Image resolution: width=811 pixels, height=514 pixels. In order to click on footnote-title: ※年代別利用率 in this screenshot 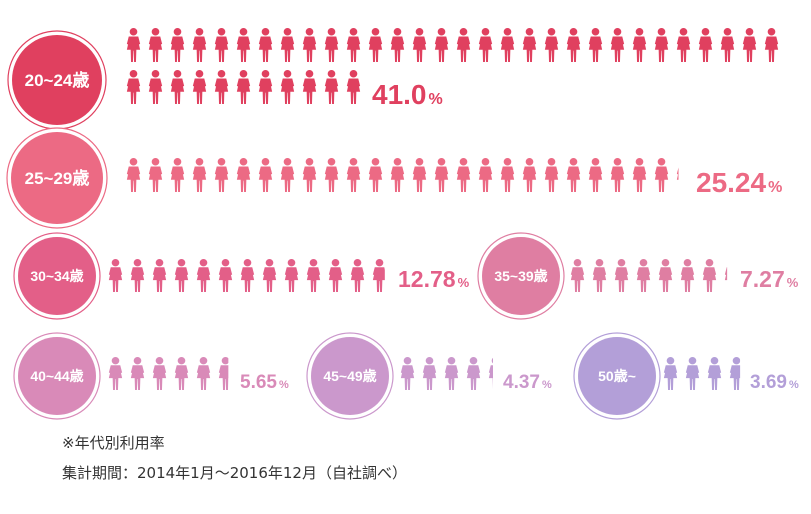, I will do `click(113, 443)`.